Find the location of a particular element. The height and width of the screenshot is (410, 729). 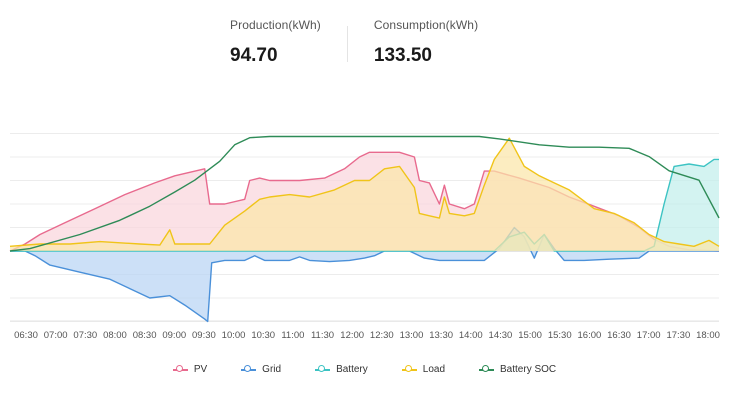

chart-legend: PV Grid Battery Load Battery SOC is located at coordinates (364, 369).